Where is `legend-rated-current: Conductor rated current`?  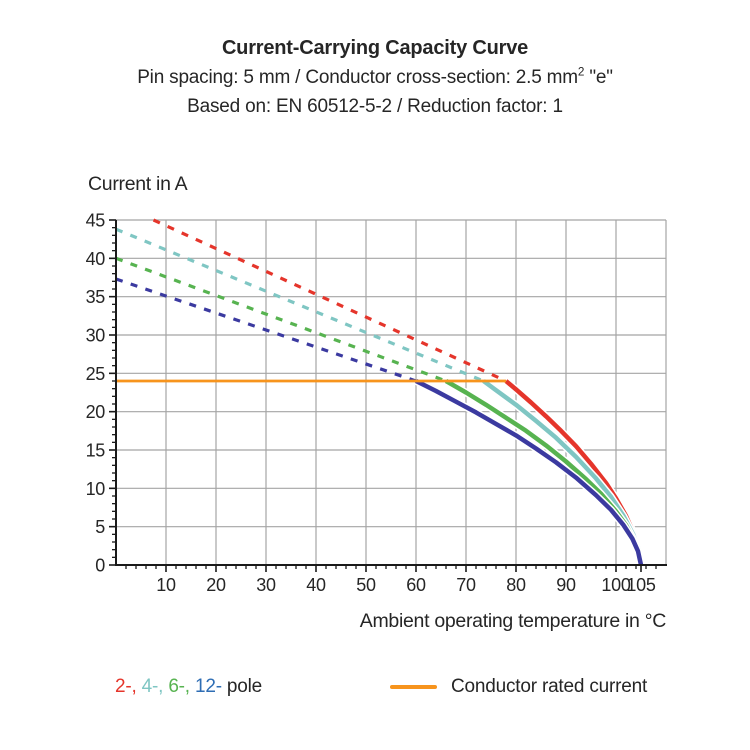 legend-rated-current: Conductor rated current is located at coordinates (518, 687).